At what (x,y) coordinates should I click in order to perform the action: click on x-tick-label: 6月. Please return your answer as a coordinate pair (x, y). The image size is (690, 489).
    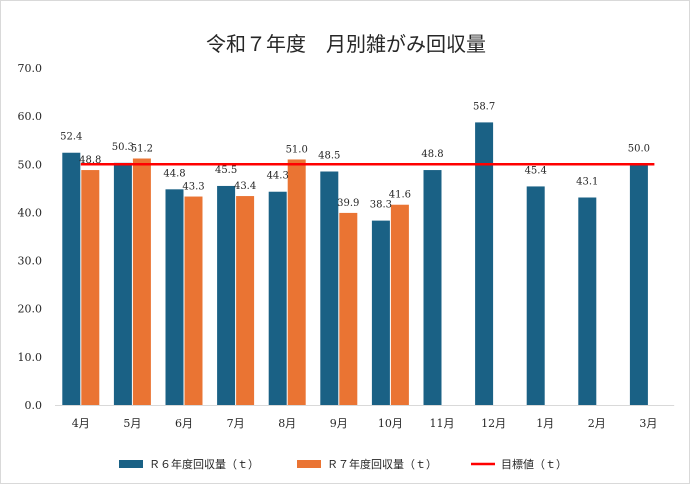
    Looking at the image, I should click on (184, 423).